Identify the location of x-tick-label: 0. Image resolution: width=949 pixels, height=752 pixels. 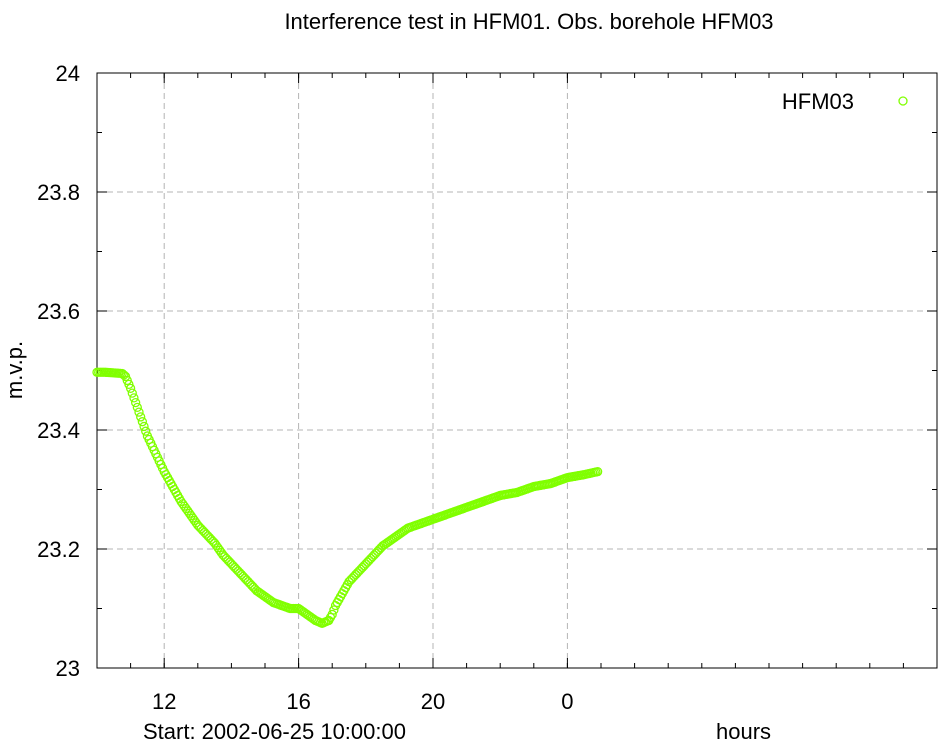
(567, 701).